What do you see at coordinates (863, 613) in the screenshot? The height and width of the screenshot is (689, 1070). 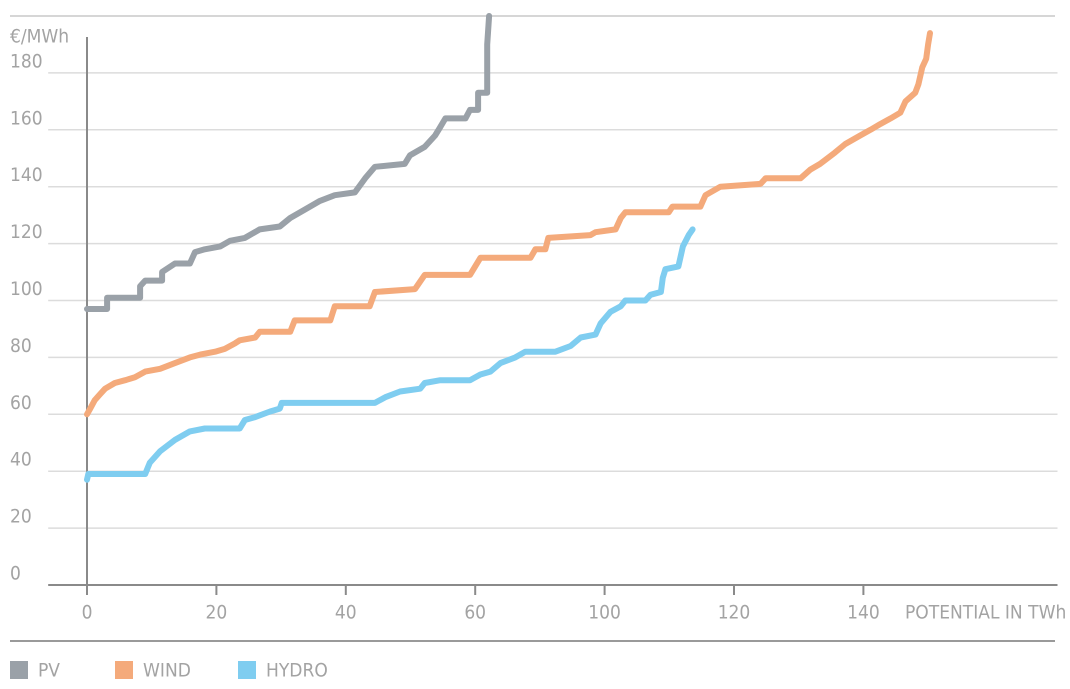 I see `x-tick-label: 140` at bounding box center [863, 613].